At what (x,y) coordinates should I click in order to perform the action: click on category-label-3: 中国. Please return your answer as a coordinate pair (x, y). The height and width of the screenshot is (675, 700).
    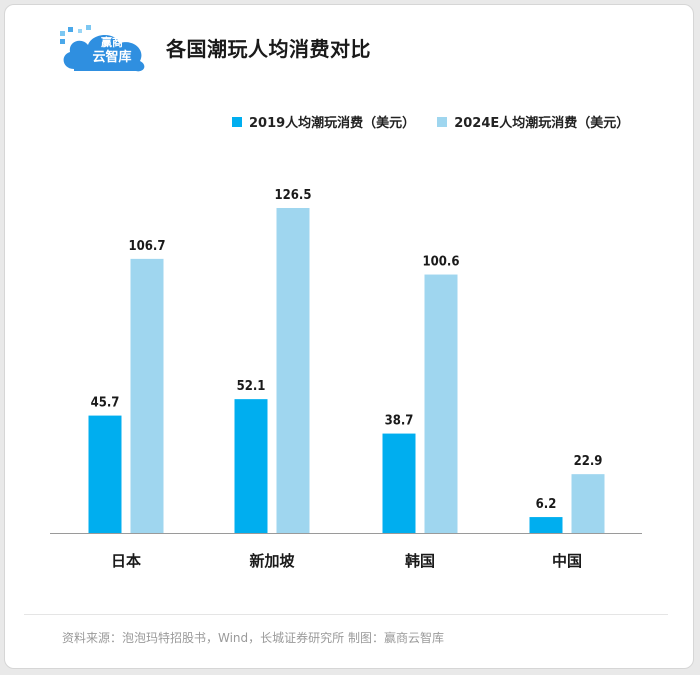
    Looking at the image, I should click on (567, 561).